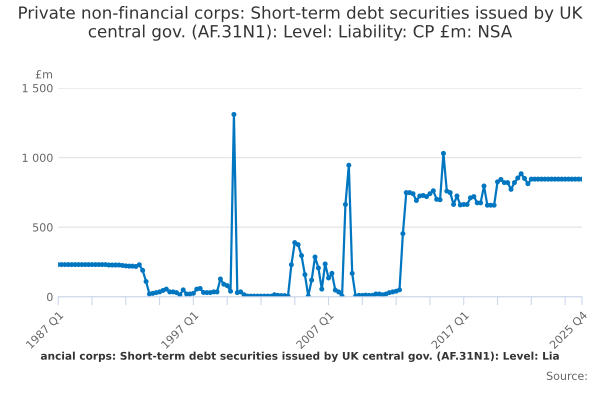  What do you see at coordinates (44, 74) in the screenshot?
I see `y-axis-title: £m` at bounding box center [44, 74].